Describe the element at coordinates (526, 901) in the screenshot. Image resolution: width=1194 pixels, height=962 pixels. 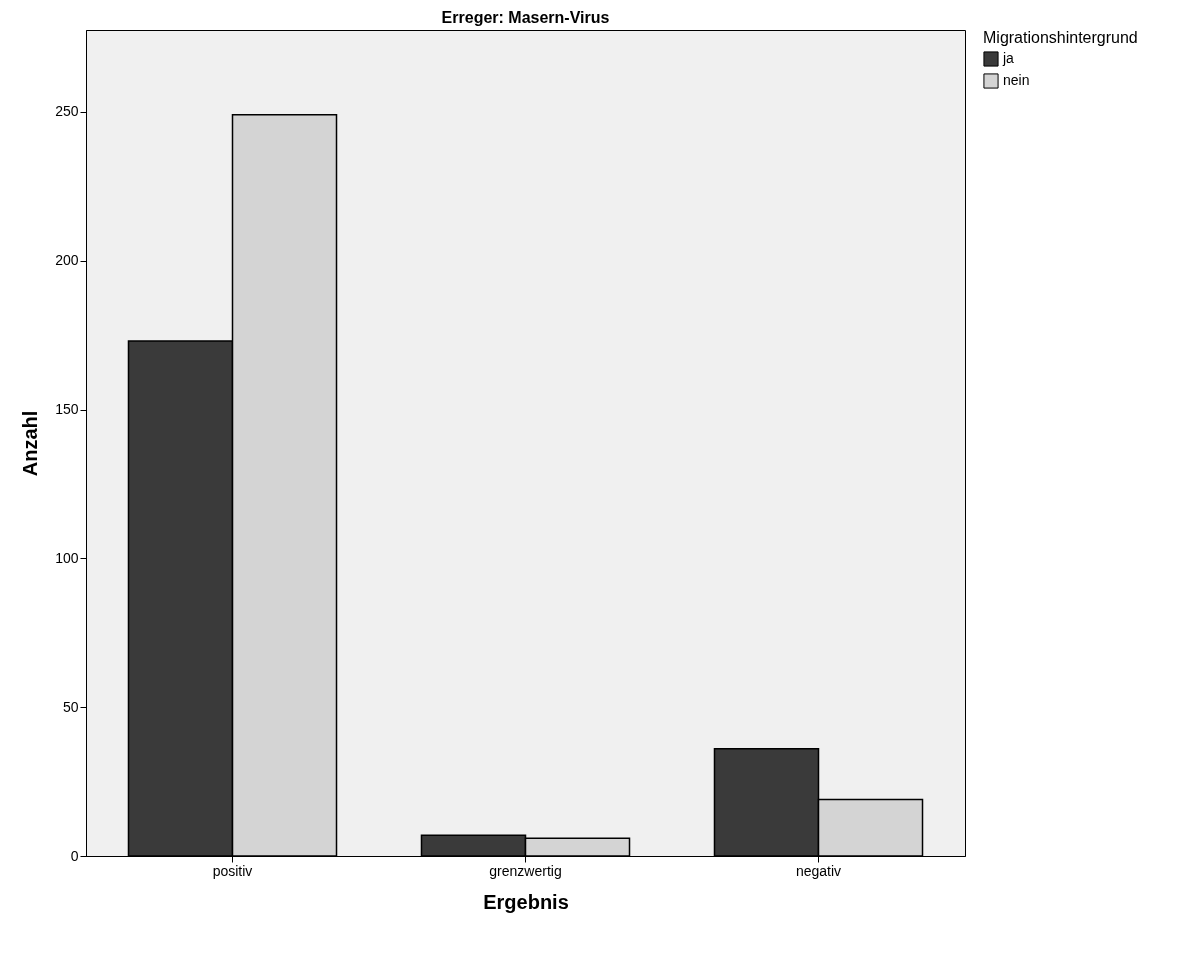
I see `x-axis-title: Ergebnis` at that location.